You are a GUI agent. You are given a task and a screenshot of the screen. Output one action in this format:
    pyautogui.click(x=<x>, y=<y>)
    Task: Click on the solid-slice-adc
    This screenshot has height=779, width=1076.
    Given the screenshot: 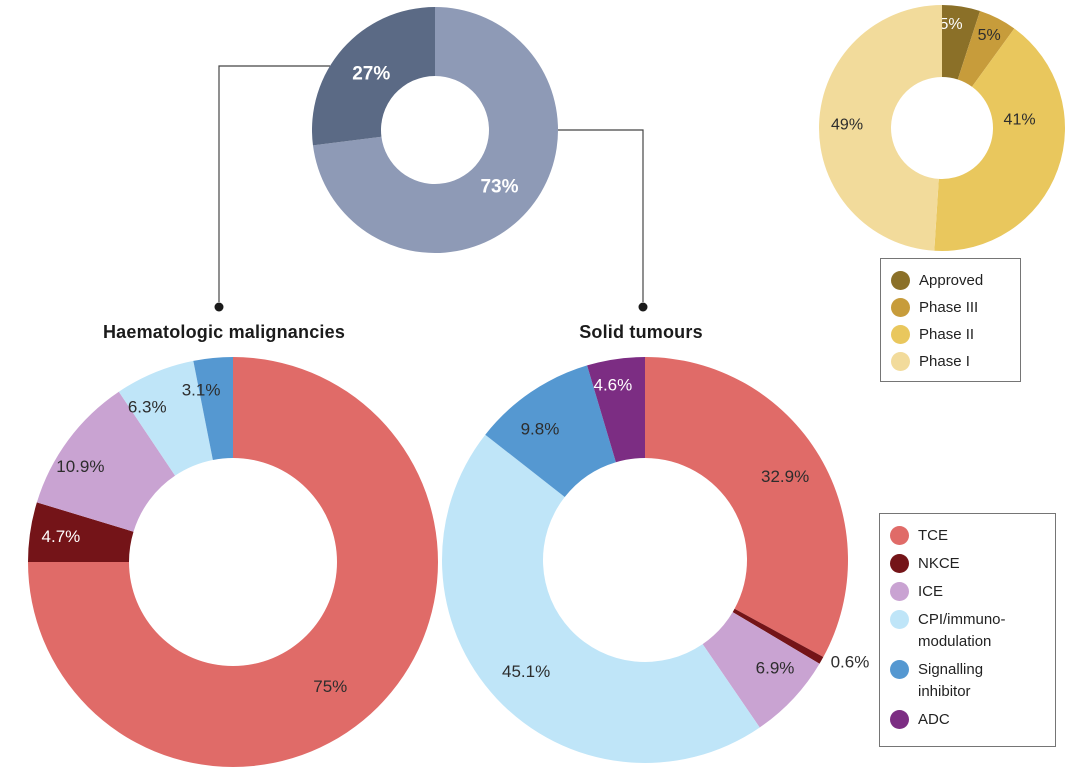 What is the action you would take?
    pyautogui.click(x=616, y=410)
    